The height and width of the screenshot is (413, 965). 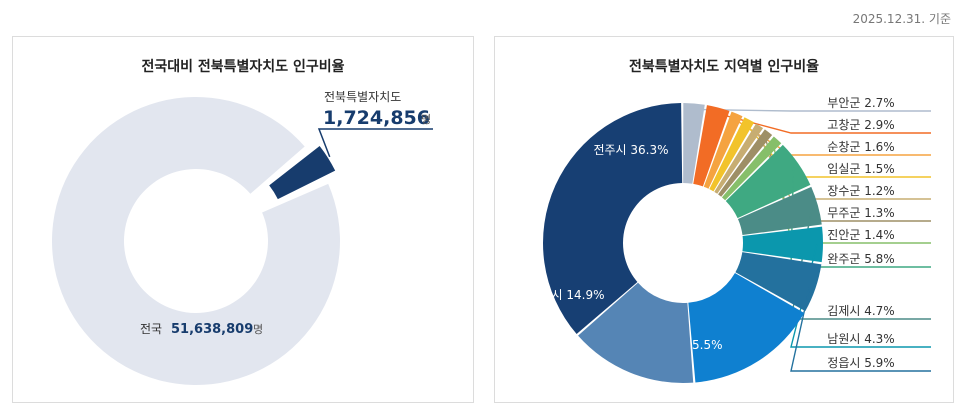 I want to click on data-label-정읍시: 정읍시 5.9%, so click(x=860, y=363).